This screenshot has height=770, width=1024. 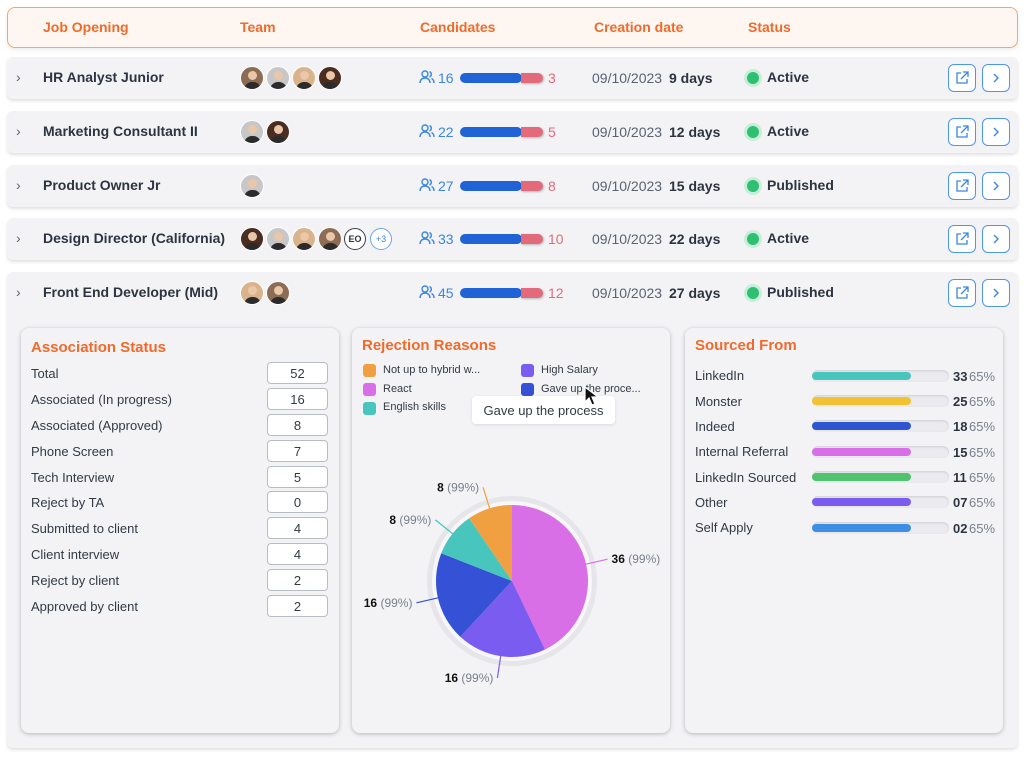 What do you see at coordinates (552, 186) in the screenshot?
I see `rejected-count: 8` at bounding box center [552, 186].